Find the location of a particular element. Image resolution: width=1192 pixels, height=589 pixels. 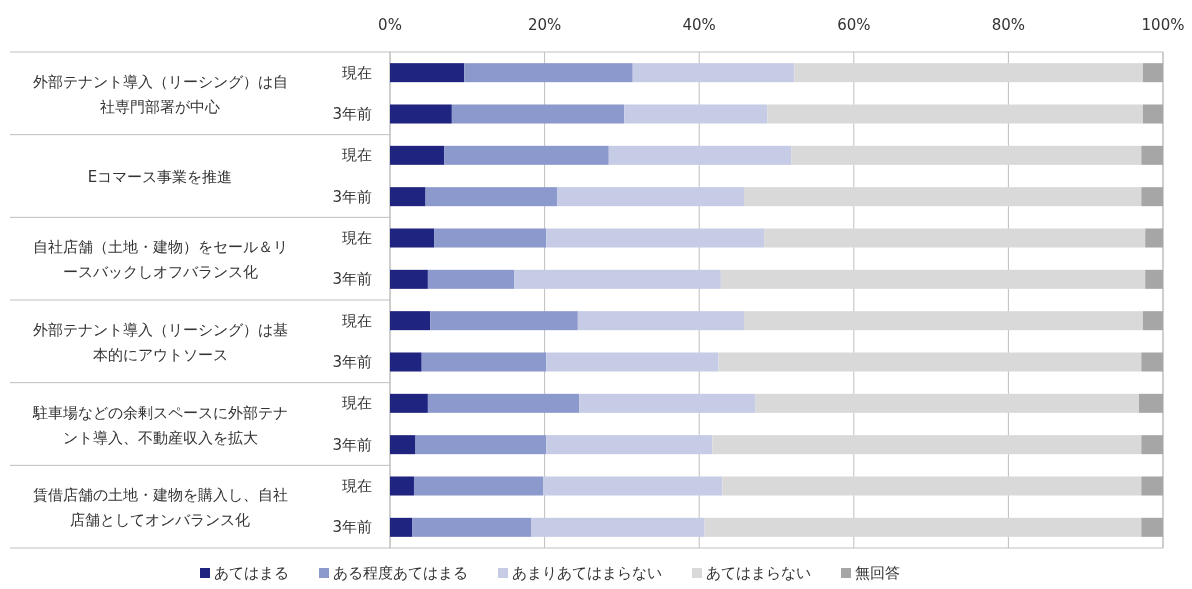

x-tick-label: 20% is located at coordinates (544, 25).